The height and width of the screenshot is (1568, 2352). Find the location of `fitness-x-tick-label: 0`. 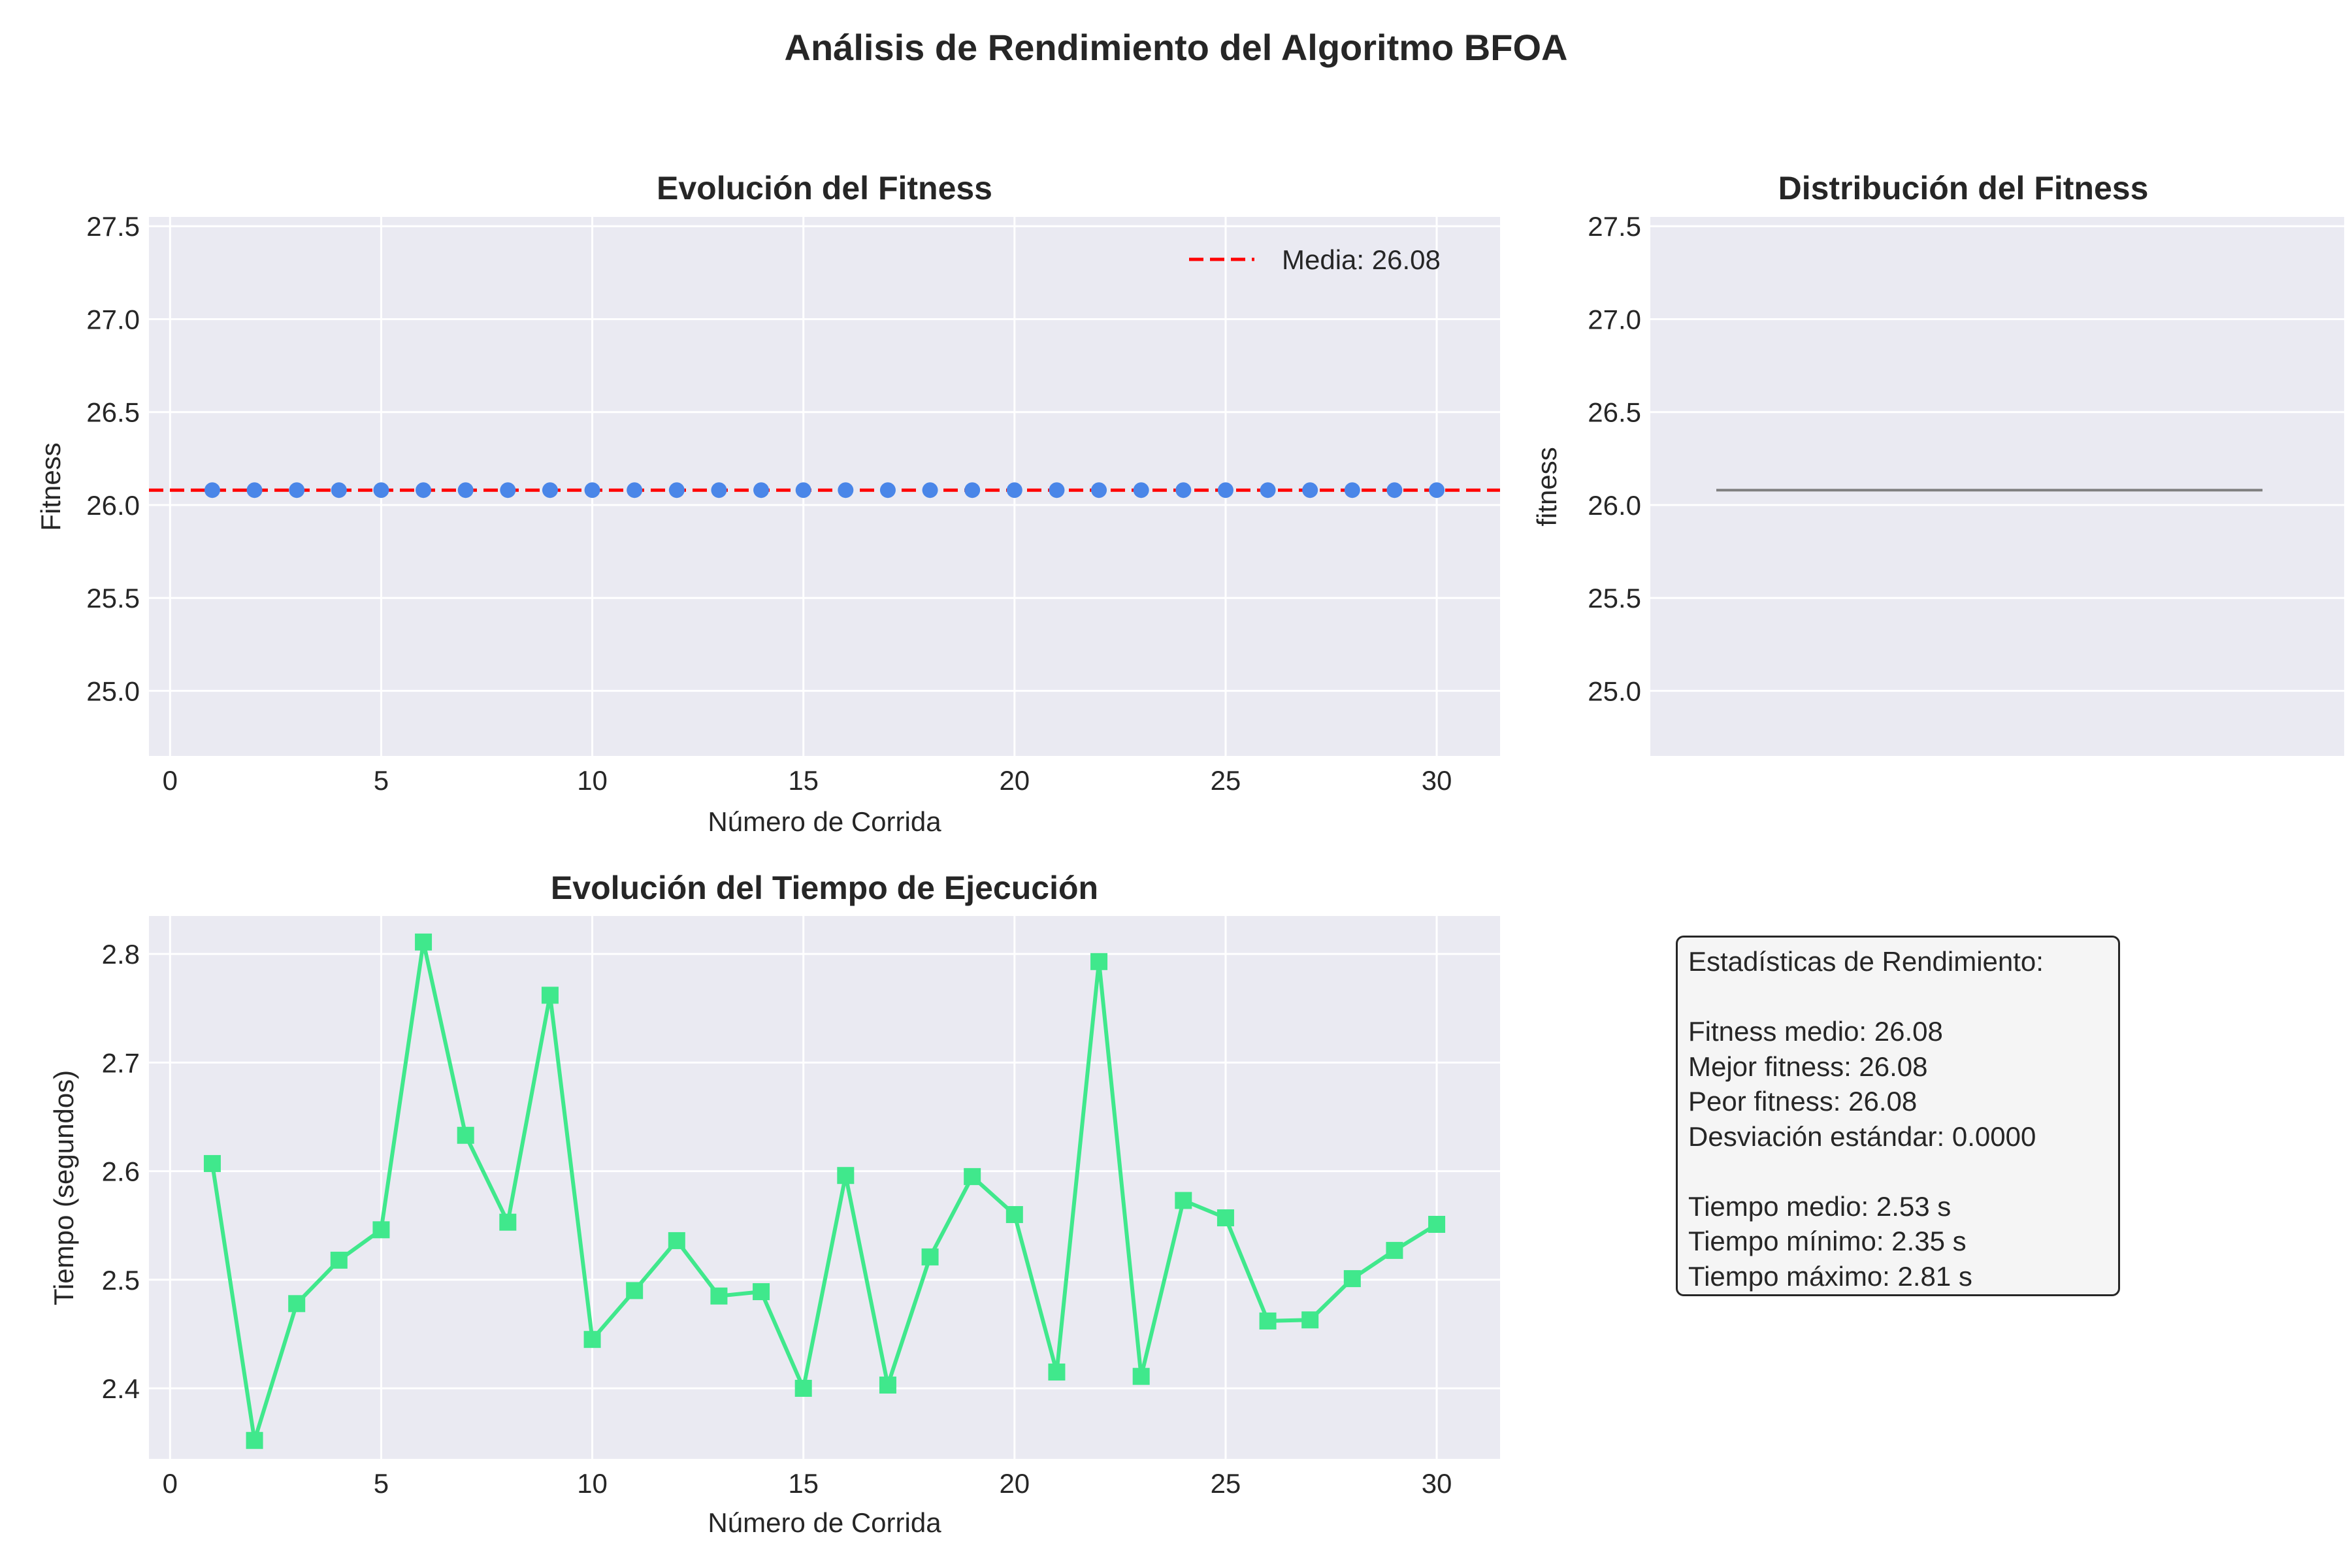

fitness-x-tick-label: 0 is located at coordinates (170, 780).